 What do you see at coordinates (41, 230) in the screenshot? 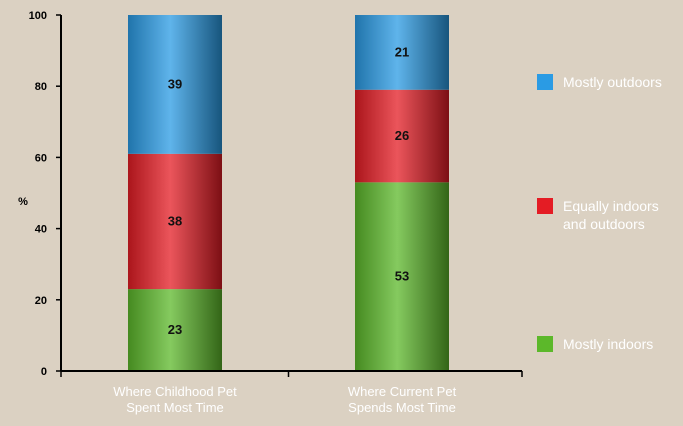
I see `y-tick-label: 40` at bounding box center [41, 230].